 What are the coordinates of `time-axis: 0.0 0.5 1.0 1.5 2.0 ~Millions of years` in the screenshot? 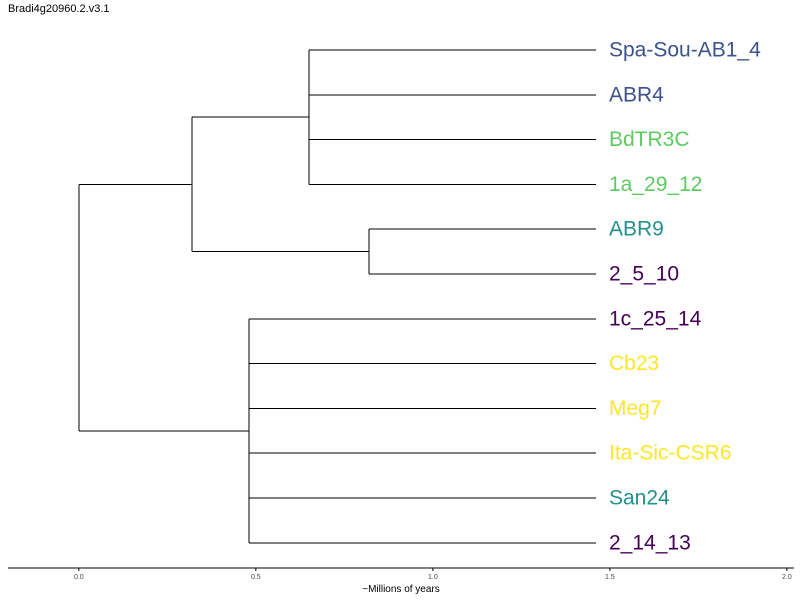 It's located at (401, 581).